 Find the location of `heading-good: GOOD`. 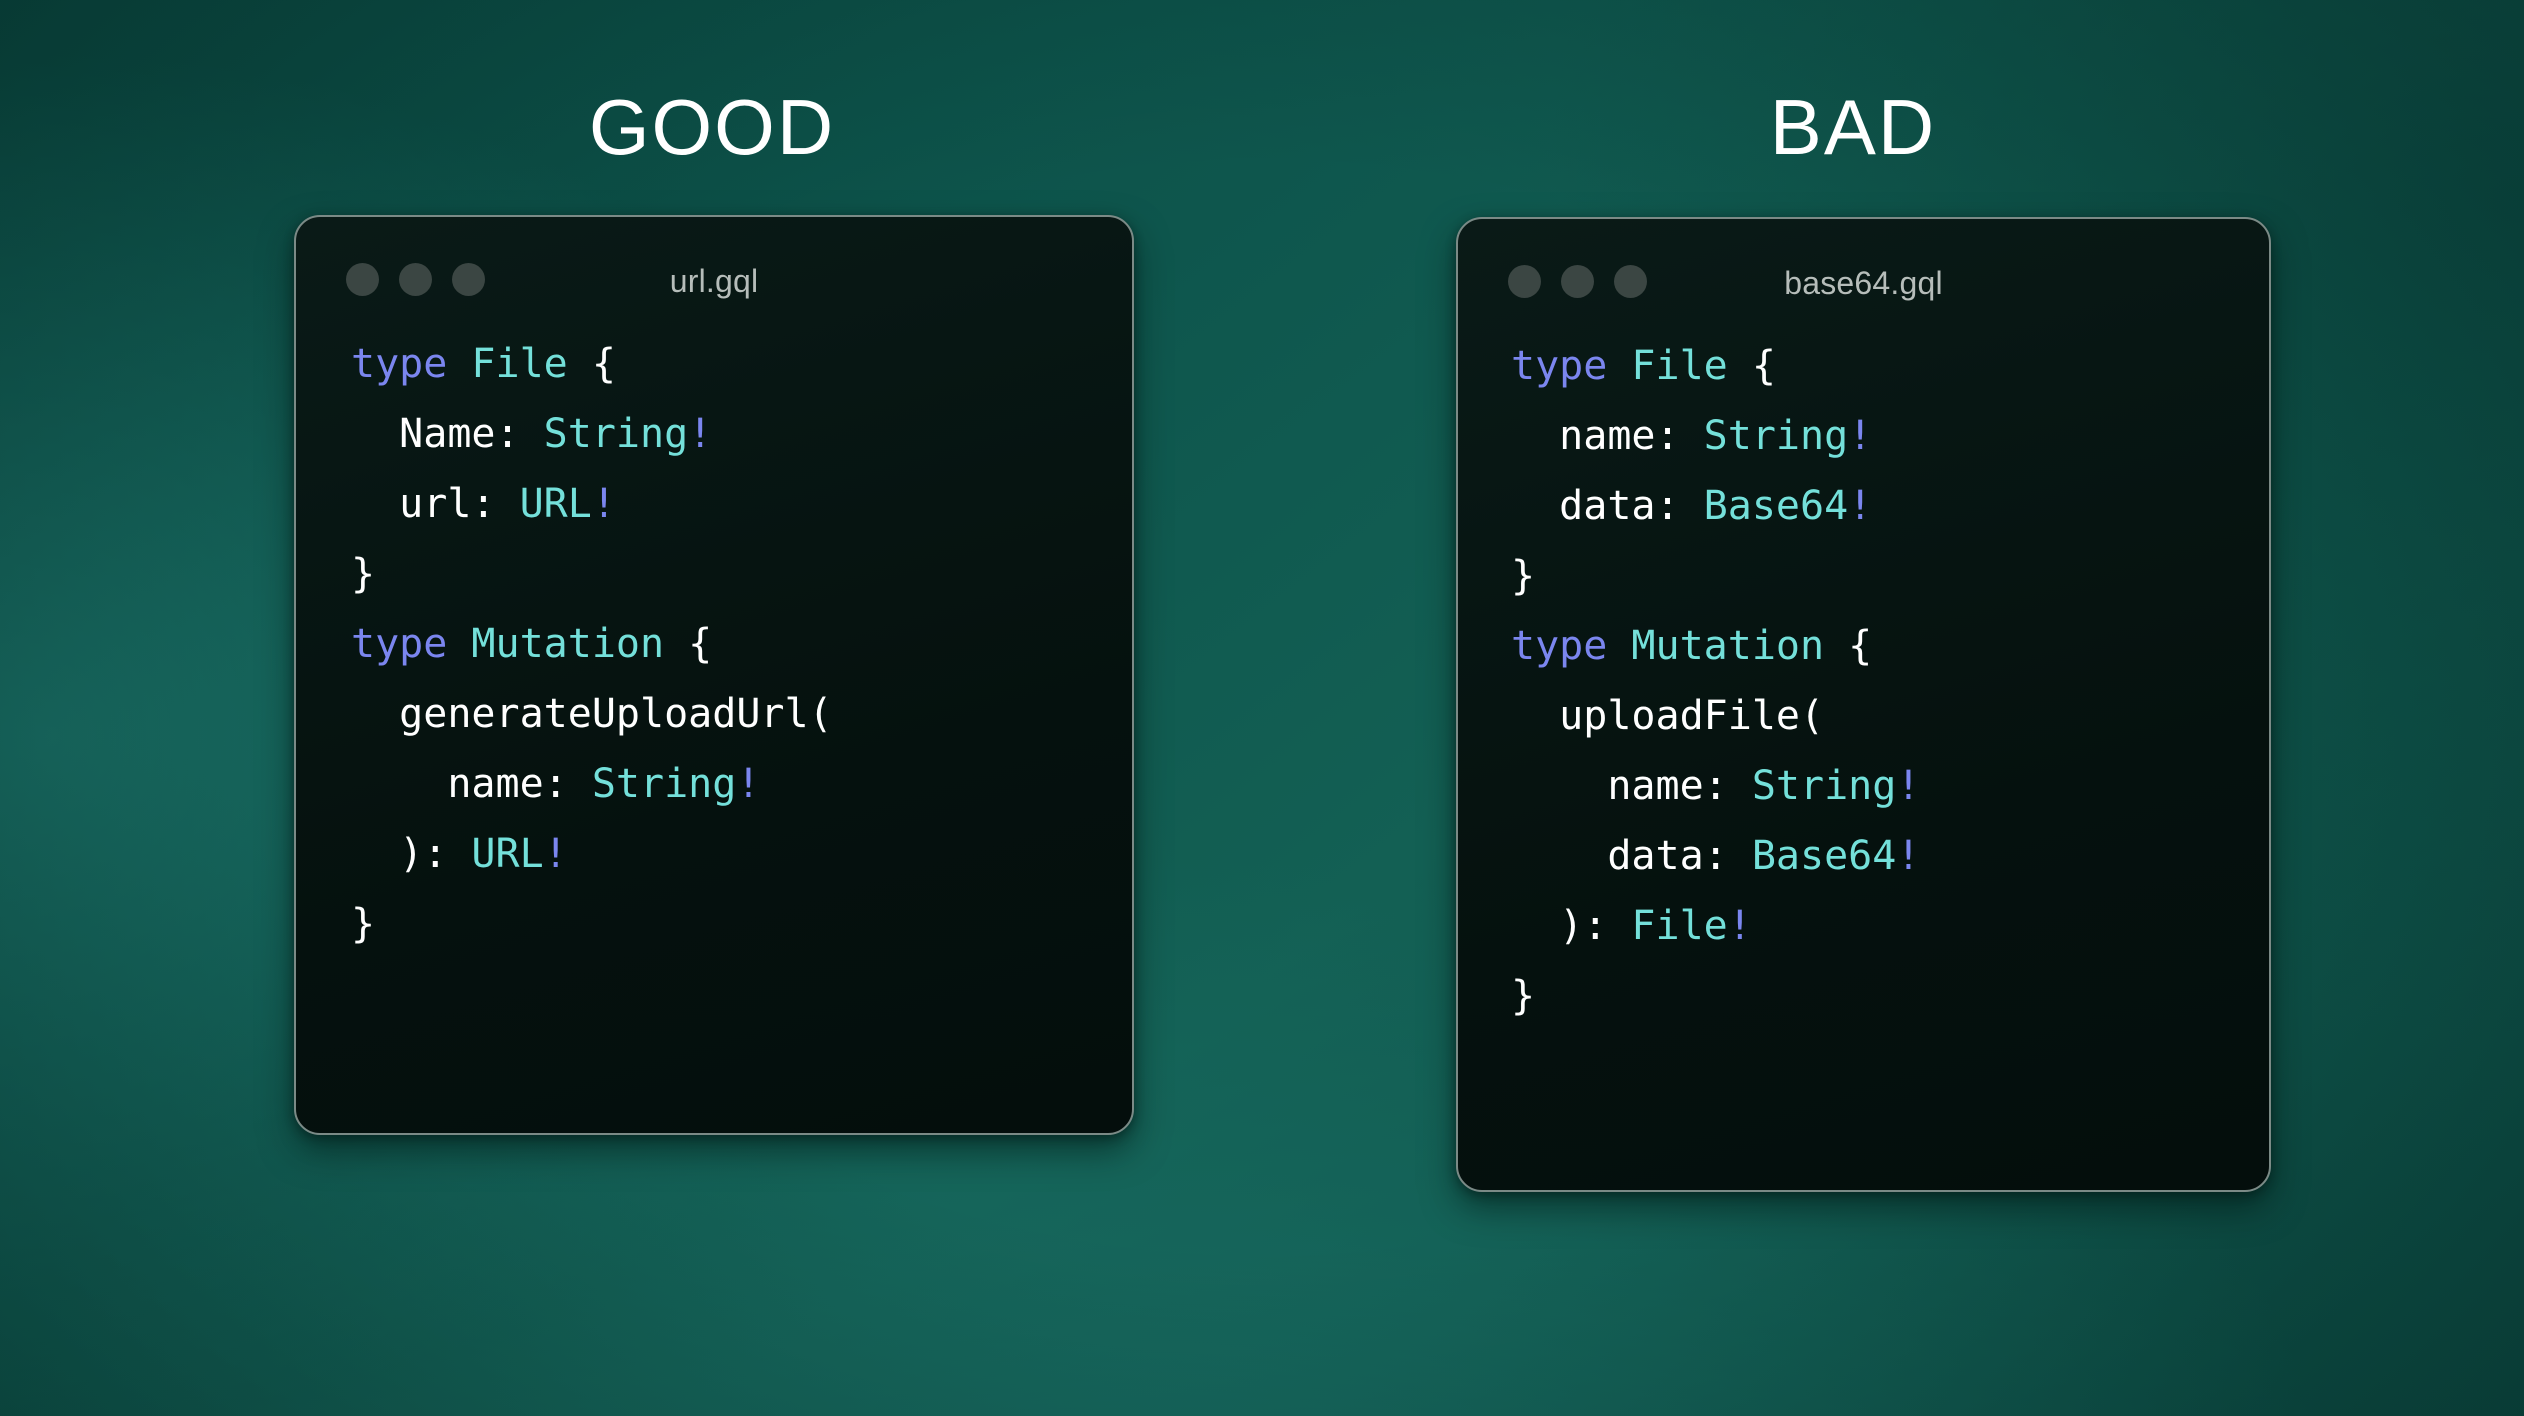

heading-good: GOOD is located at coordinates (712, 127).